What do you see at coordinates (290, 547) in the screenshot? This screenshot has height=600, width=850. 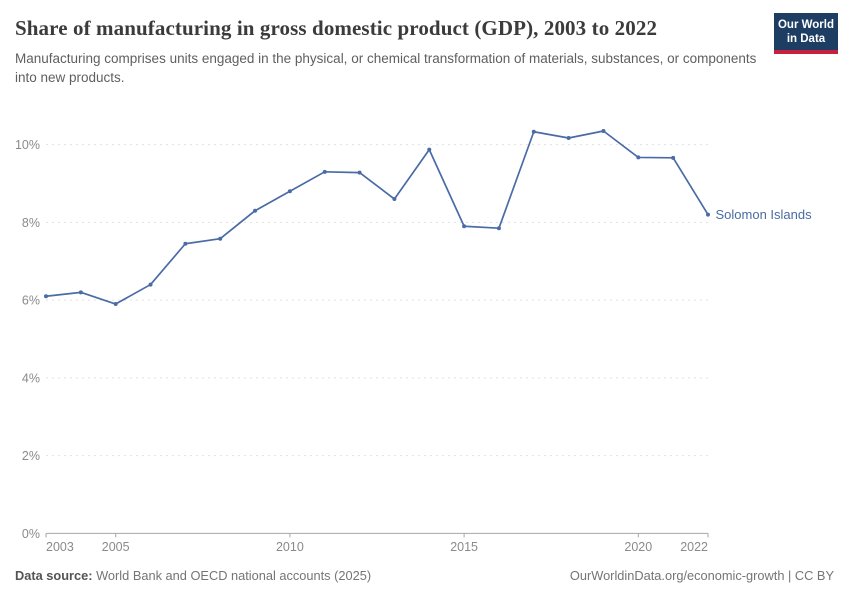 I see `x-tick-label: 2010` at bounding box center [290, 547].